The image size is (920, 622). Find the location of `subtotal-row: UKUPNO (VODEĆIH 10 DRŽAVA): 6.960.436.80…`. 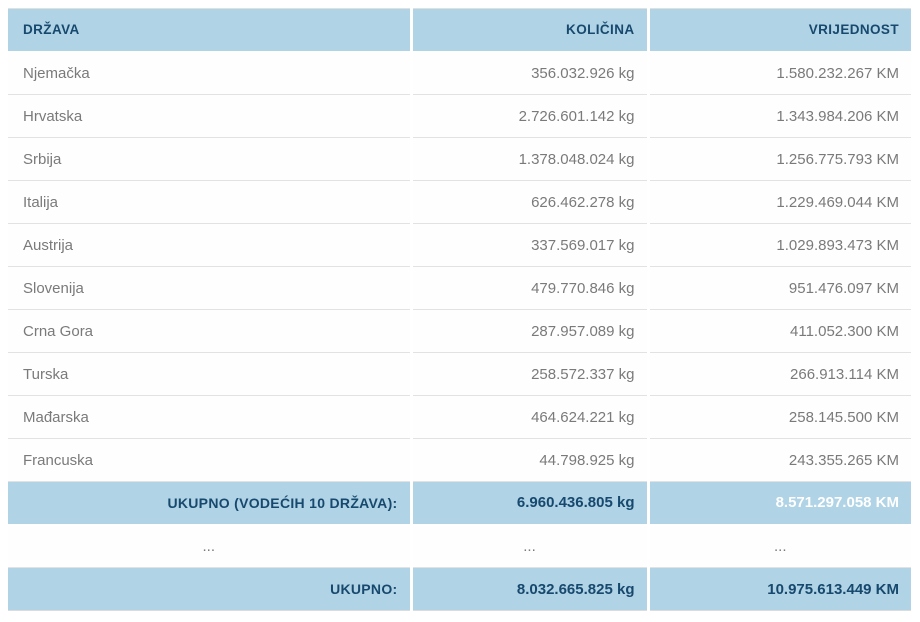

subtotal-row: UKUPNO (VODEĆIH 10 DRŽAVA): 6.960.436.80… is located at coordinates (459, 503).